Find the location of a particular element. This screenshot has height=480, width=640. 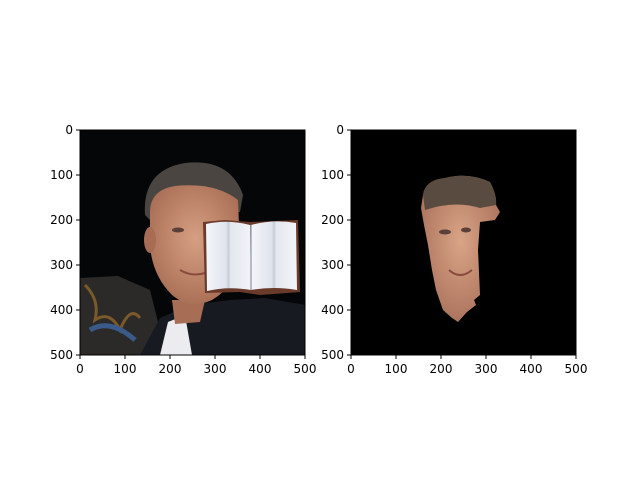

right-y-tick-label: 300 is located at coordinates (332, 265).